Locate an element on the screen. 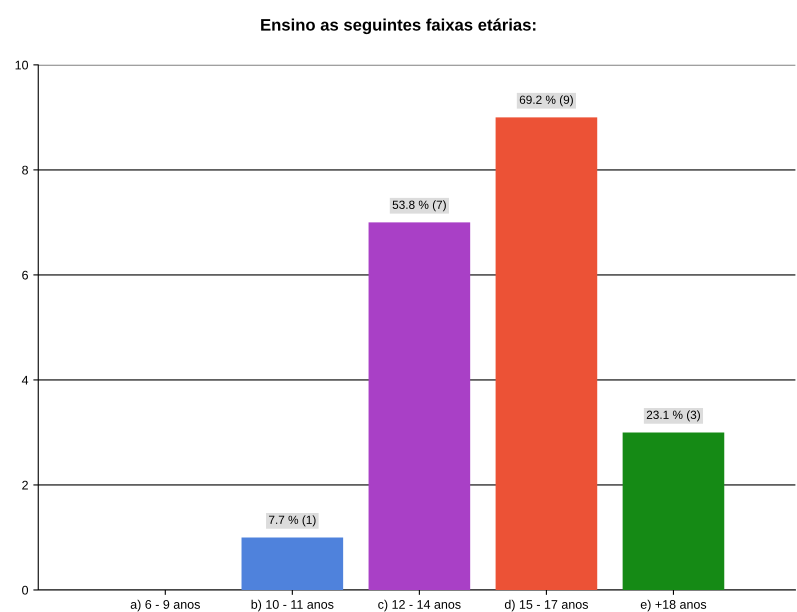  x-tick-label: b) 10 - 11 anos is located at coordinates (293, 606).